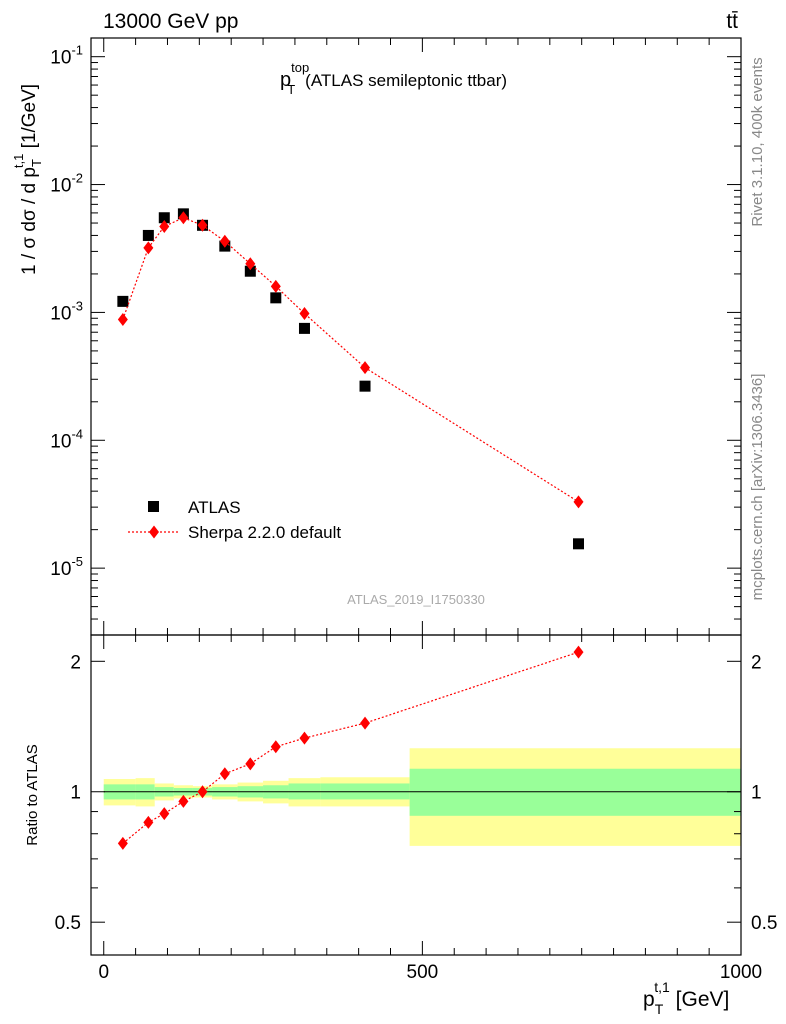  Describe the element at coordinates (18, 161) in the screenshot. I see `ylabel-sup: t,1` at that location.